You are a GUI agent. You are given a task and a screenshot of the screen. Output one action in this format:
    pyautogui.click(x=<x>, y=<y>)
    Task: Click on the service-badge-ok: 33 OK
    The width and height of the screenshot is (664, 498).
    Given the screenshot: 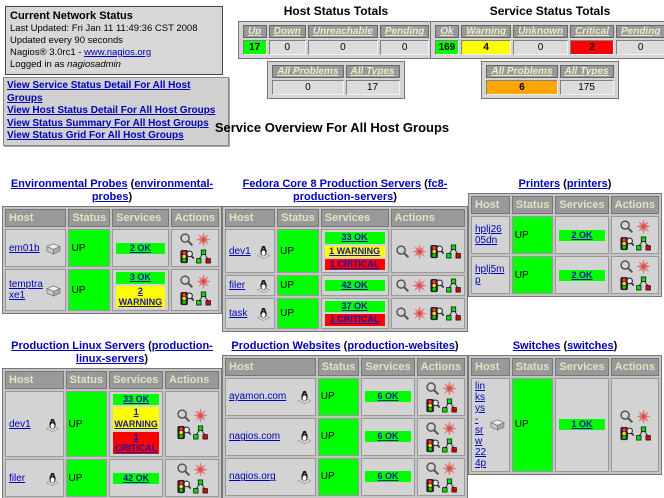 What is the action you would take?
    pyautogui.click(x=136, y=400)
    